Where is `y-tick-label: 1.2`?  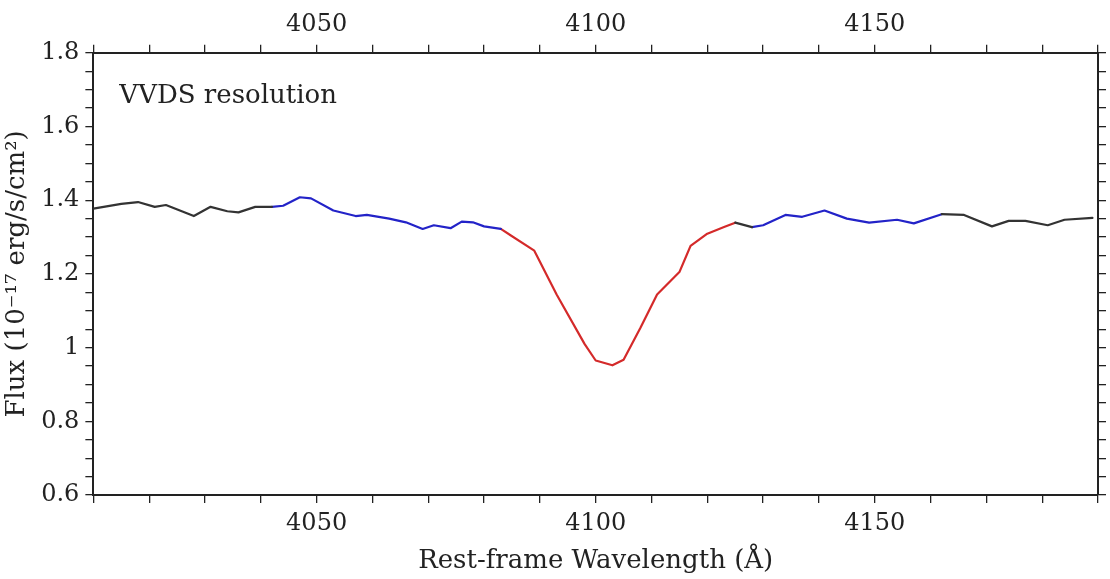 y-tick-label: 1.2 is located at coordinates (60, 272).